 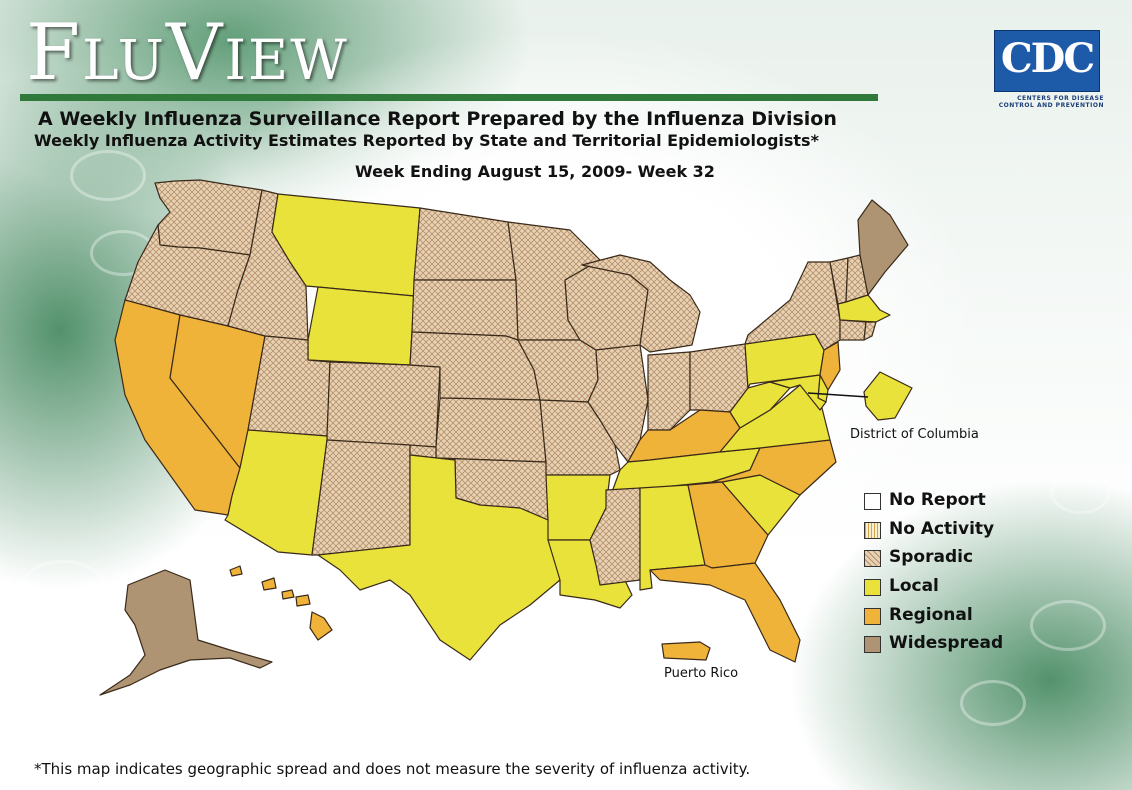 What do you see at coordinates (931, 557) in the screenshot?
I see `legend-label: Sporadic` at bounding box center [931, 557].